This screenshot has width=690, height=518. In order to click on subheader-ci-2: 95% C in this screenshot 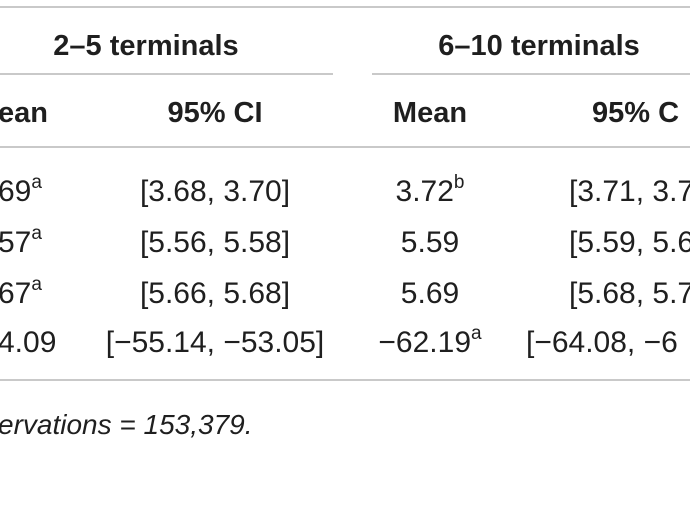, I will do `click(636, 113)`.